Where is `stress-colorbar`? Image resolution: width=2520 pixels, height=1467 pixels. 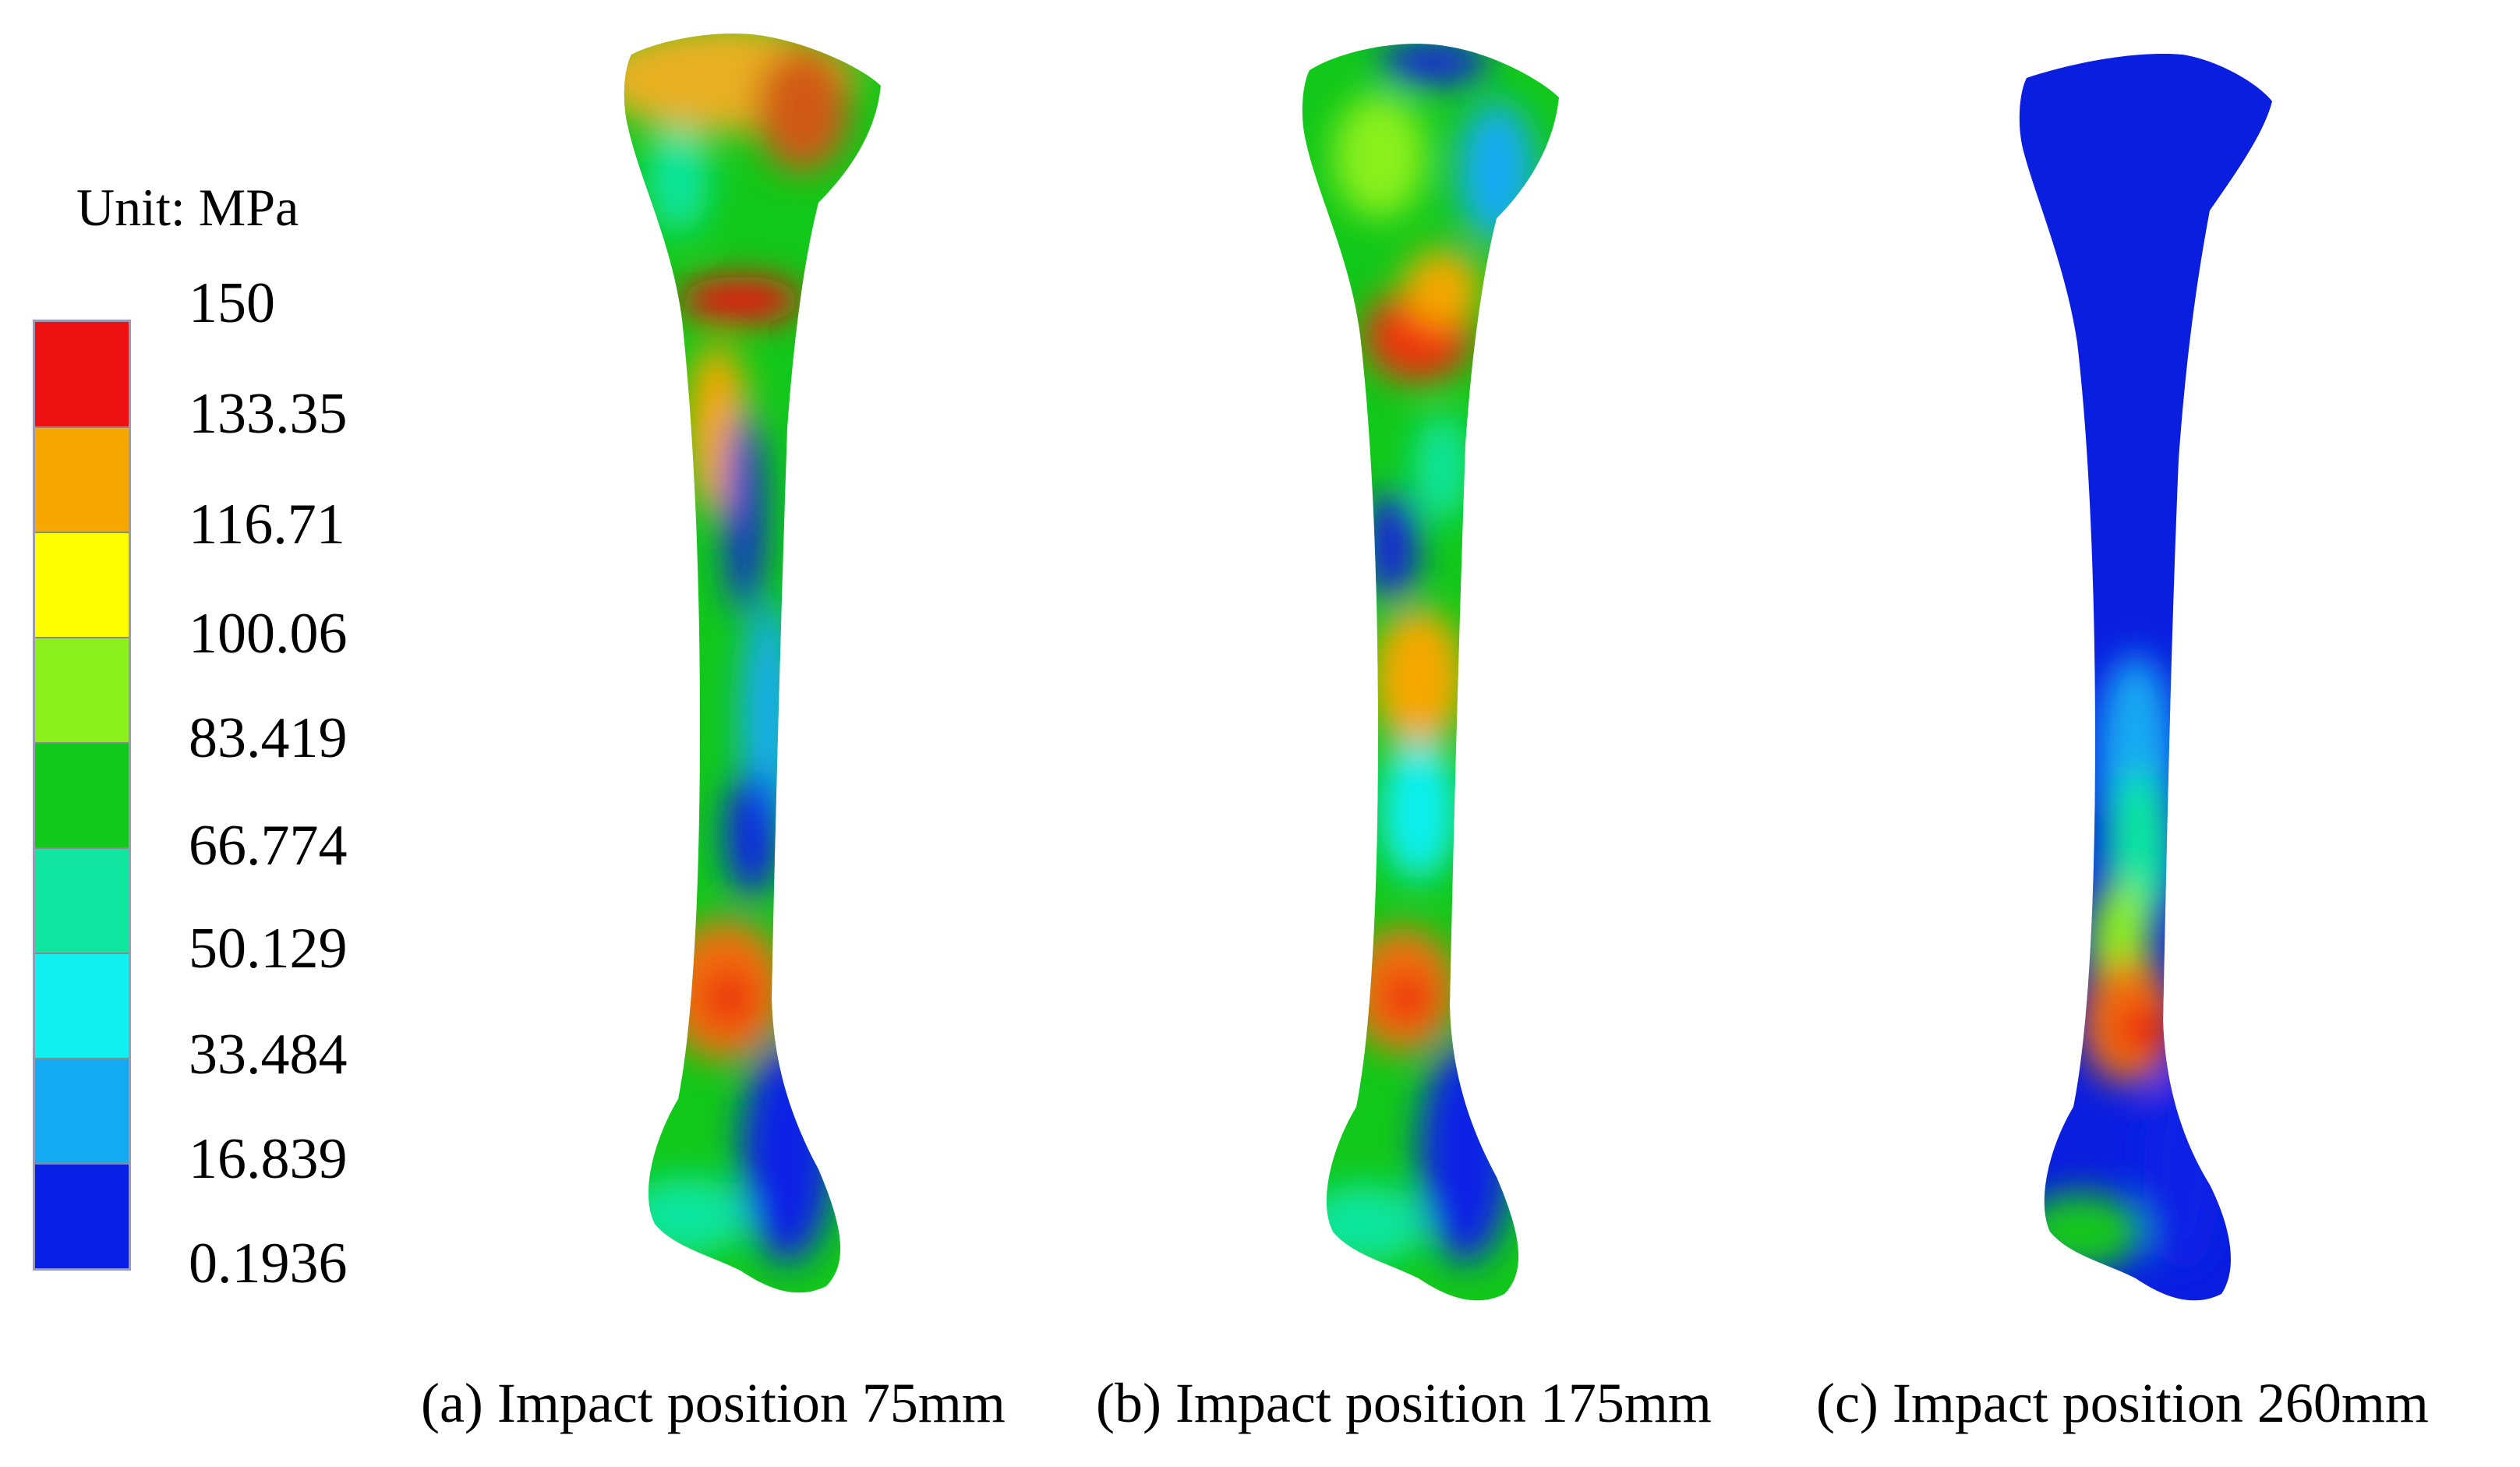 stress-colorbar is located at coordinates (82, 795).